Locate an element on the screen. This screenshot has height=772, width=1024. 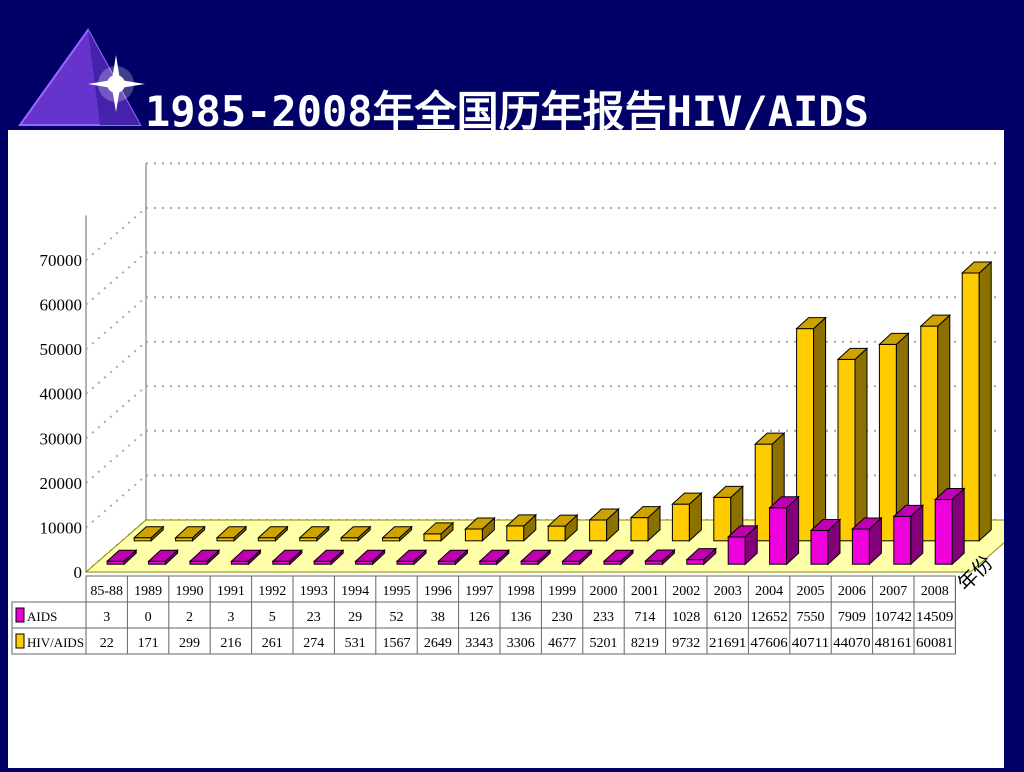
page-title: 1985-2008年全国历年报告HIV/AIDS is located at coordinates (507, 111).